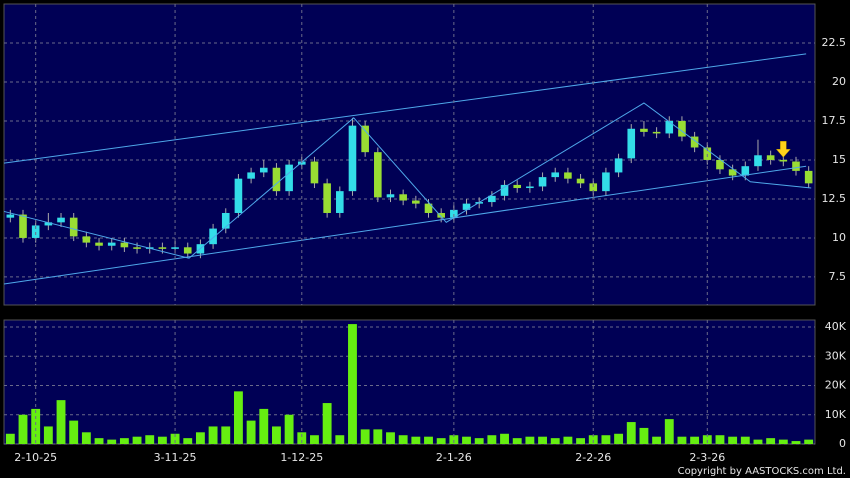  I want to click on y-tick-label: 10K, so click(836, 414).